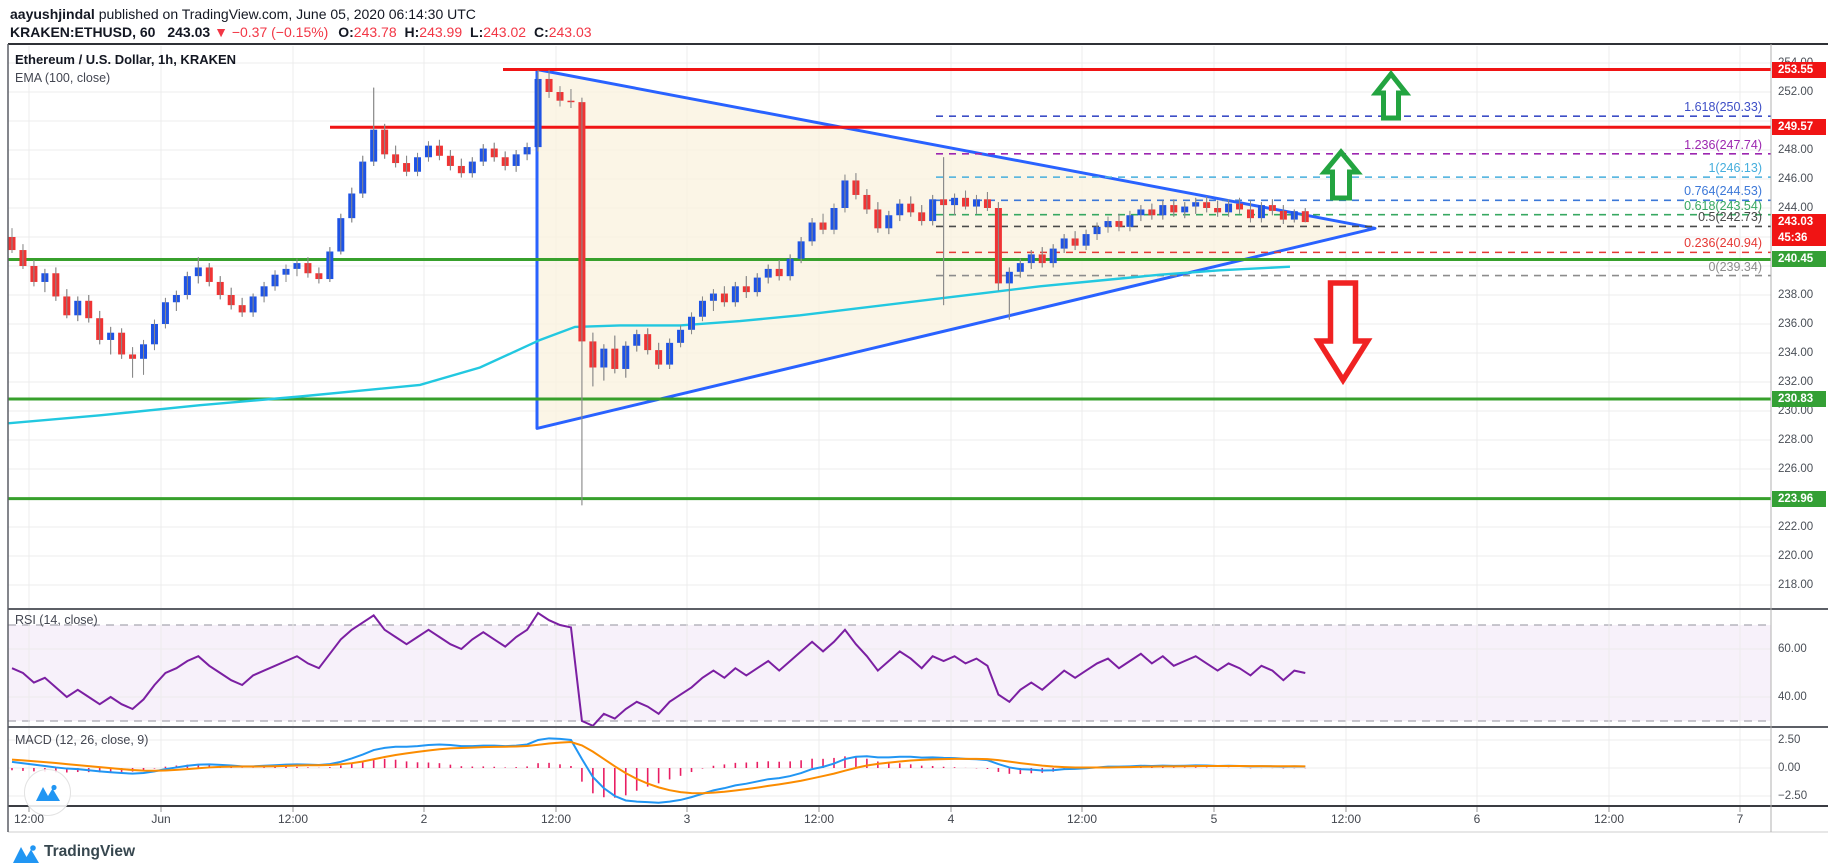  I want to click on bearish-arrow, so click(1343, 333).